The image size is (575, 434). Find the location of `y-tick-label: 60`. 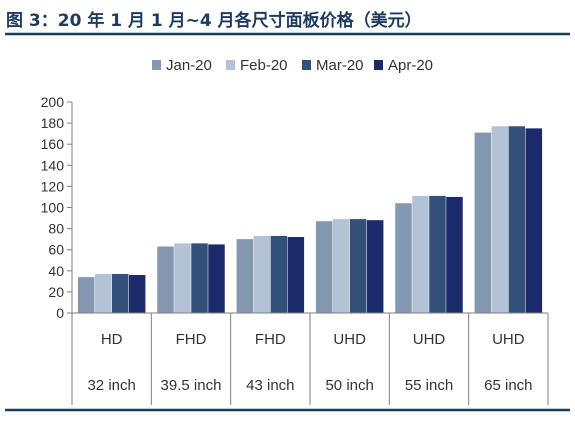

y-tick-label: 60 is located at coordinates (56, 250).